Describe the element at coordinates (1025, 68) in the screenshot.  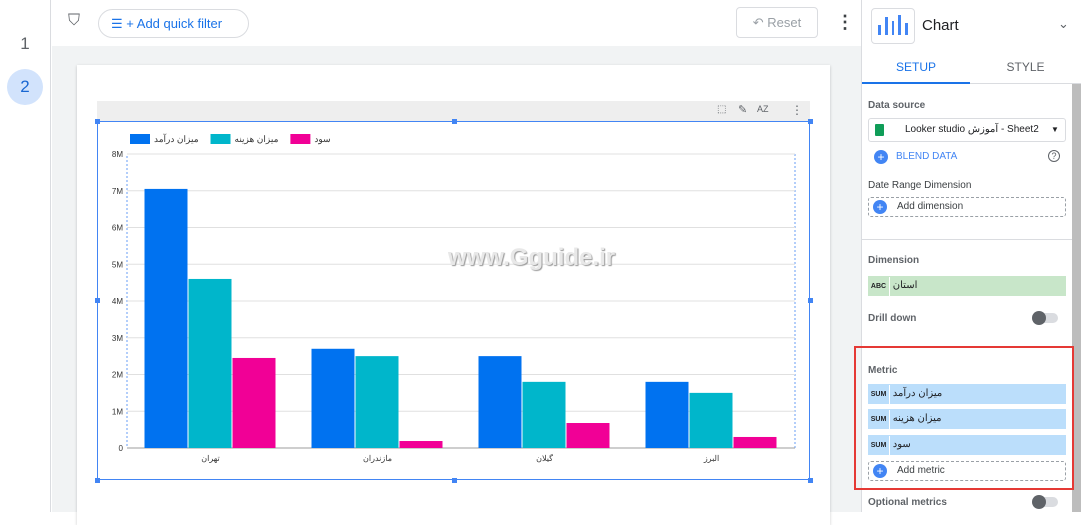
I see `tab-style: STYLE` at that location.